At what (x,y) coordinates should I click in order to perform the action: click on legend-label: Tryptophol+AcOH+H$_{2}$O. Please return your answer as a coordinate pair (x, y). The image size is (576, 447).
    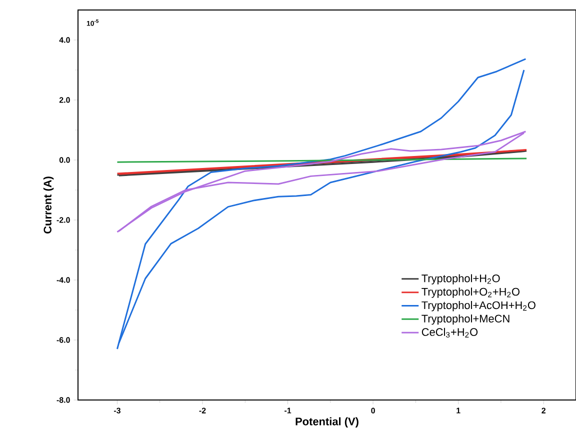
    Looking at the image, I should click on (479, 306).